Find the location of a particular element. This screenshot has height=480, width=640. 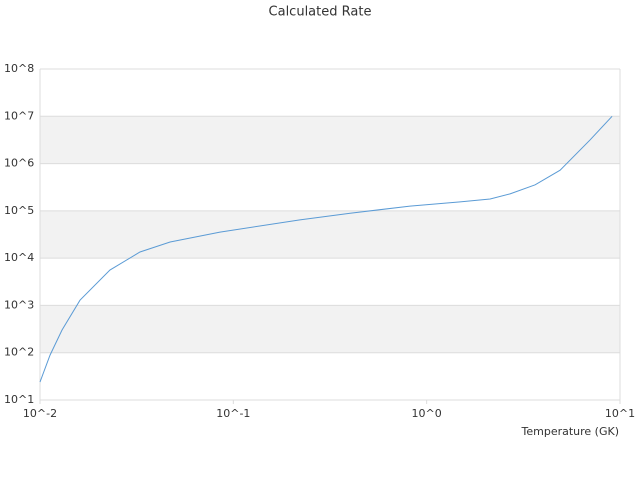

y-tick-label: 10^5 is located at coordinates (19, 210).